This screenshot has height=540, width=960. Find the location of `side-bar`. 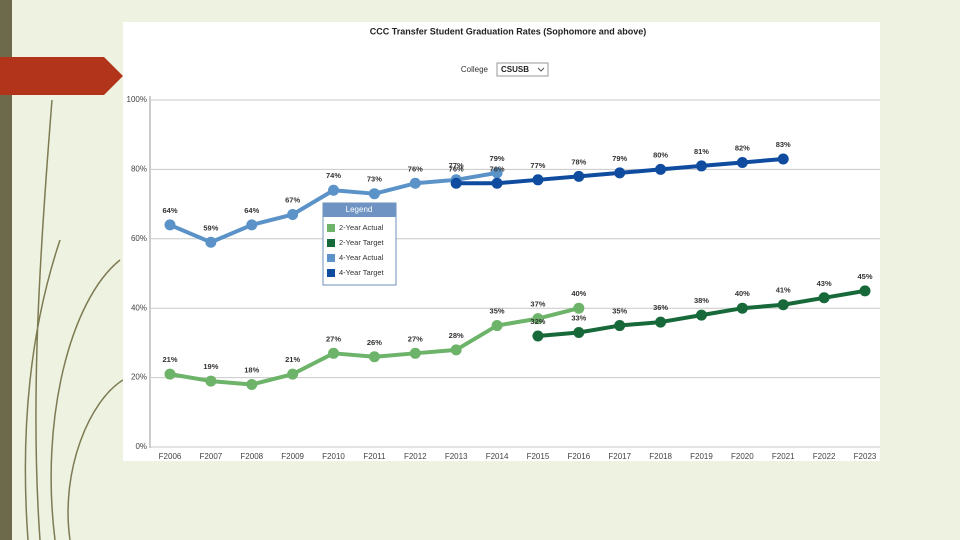

side-bar is located at coordinates (6, 270).